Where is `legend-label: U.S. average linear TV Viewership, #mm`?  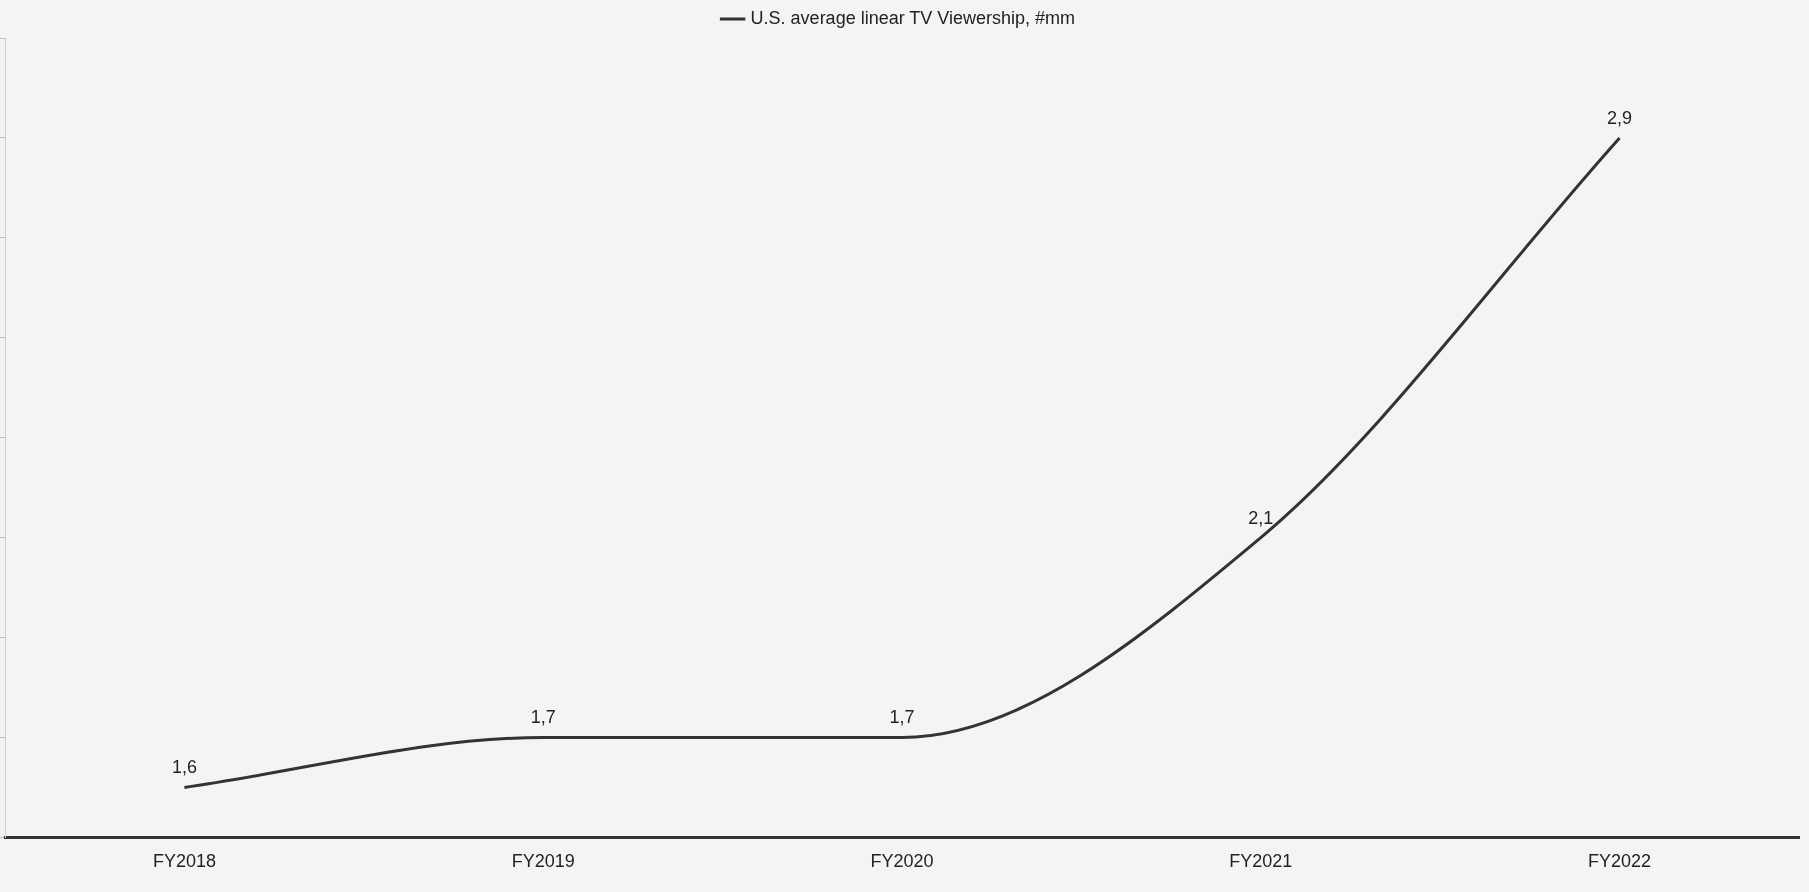
legend-label: U.S. average linear TV Viewership, #mm is located at coordinates (913, 17).